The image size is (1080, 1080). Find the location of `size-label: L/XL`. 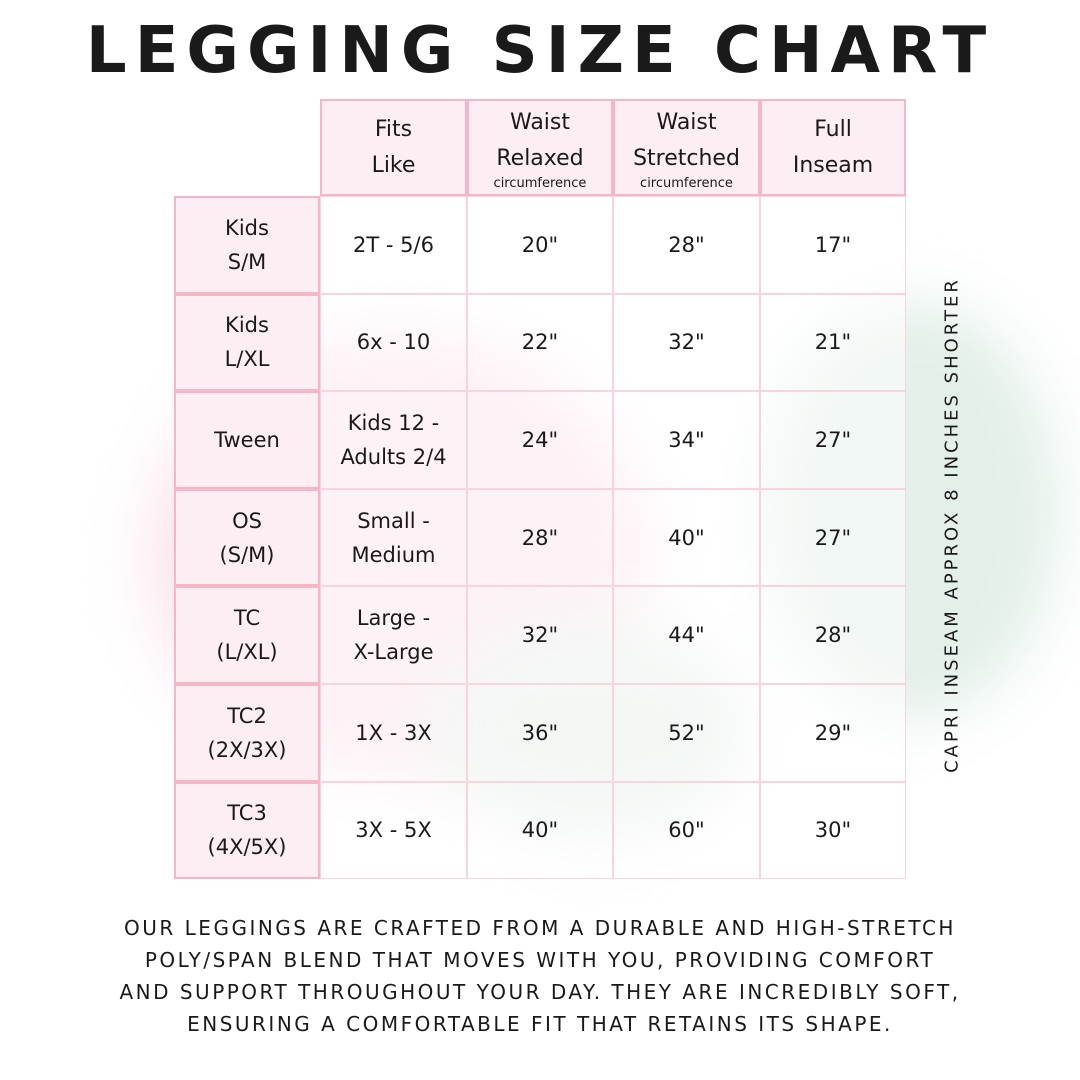

size-label: L/XL is located at coordinates (247, 359).